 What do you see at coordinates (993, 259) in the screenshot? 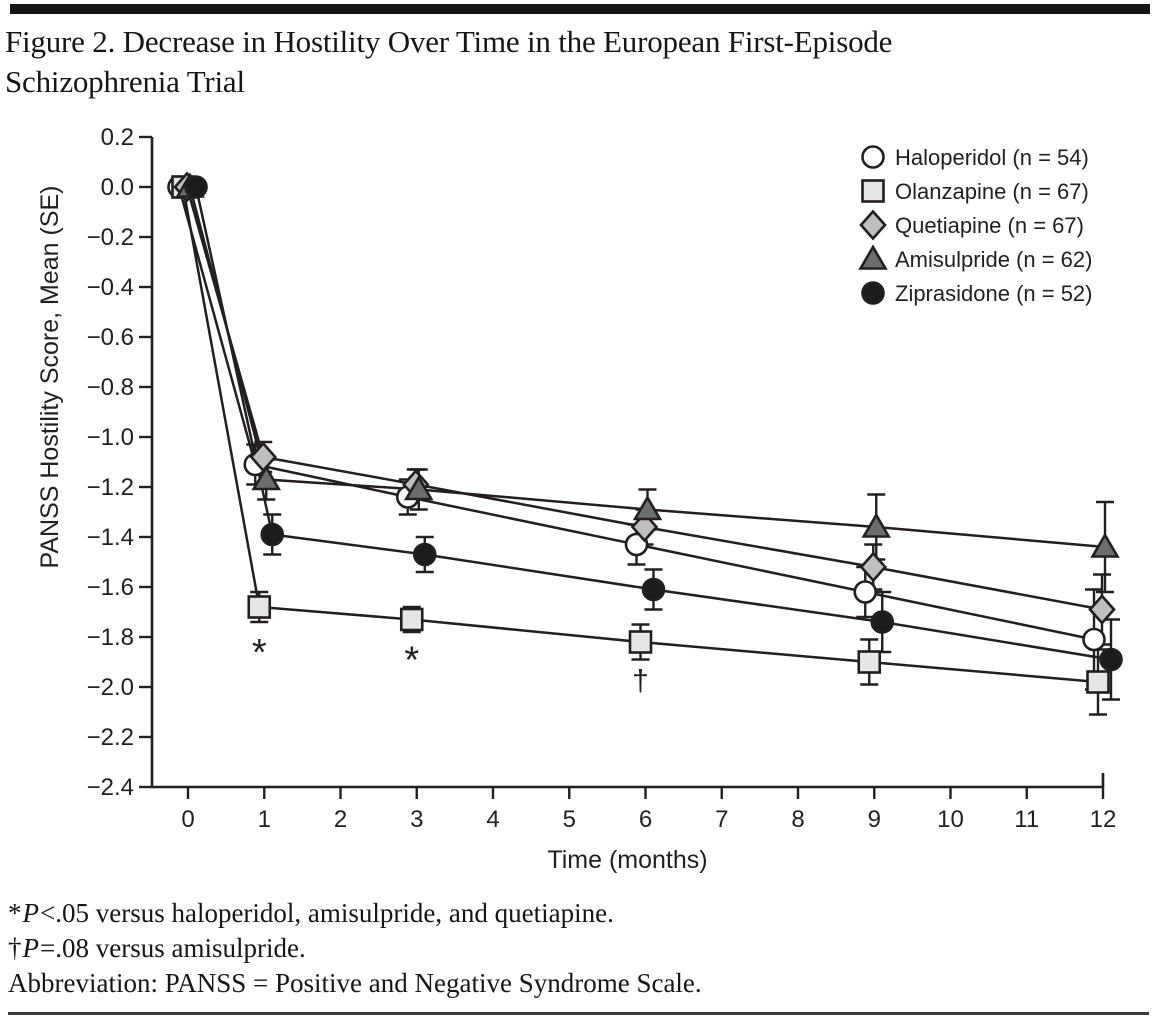
I see `legend-label: Amisulpride (n = 62)` at bounding box center [993, 259].